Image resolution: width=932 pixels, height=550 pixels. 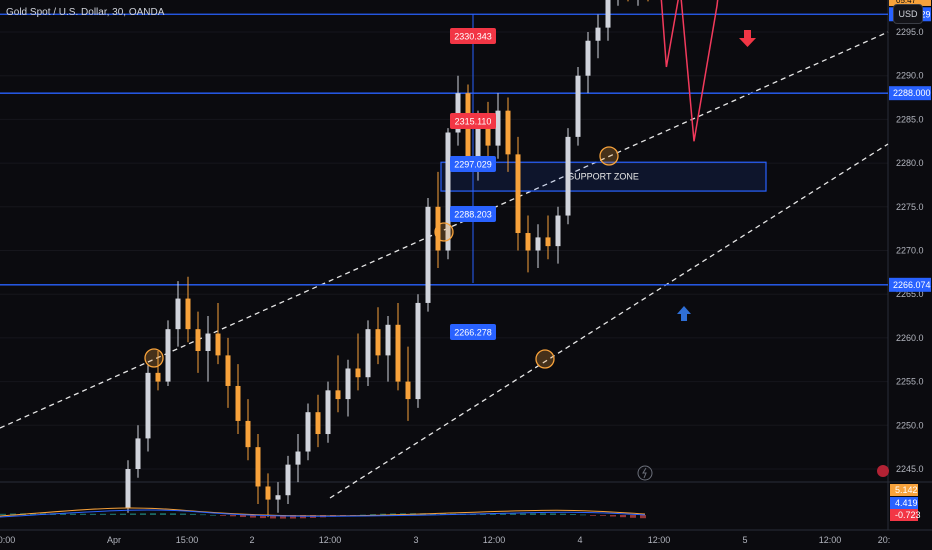 I want to click on current-price-badge, so click(x=910, y=3).